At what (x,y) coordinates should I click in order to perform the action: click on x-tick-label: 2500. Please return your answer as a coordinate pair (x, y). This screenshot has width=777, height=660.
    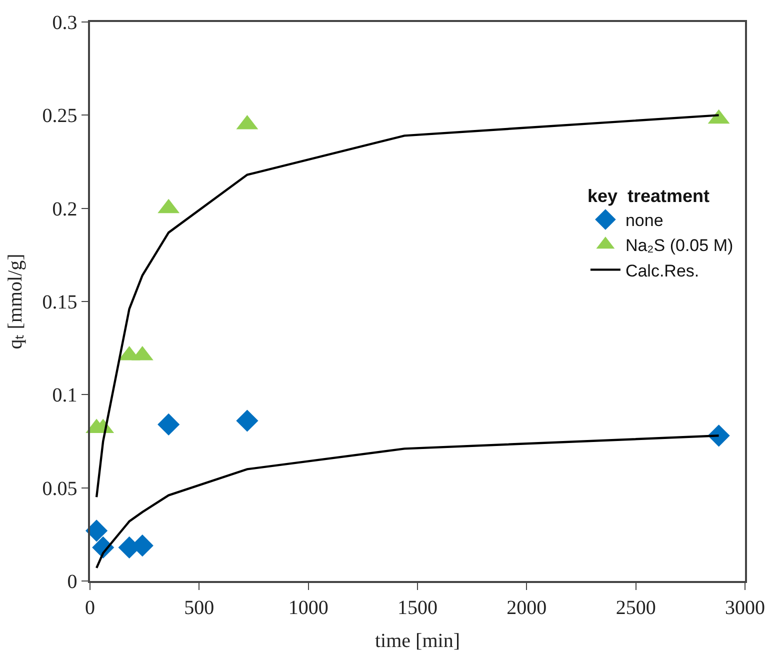
    Looking at the image, I should click on (636, 607).